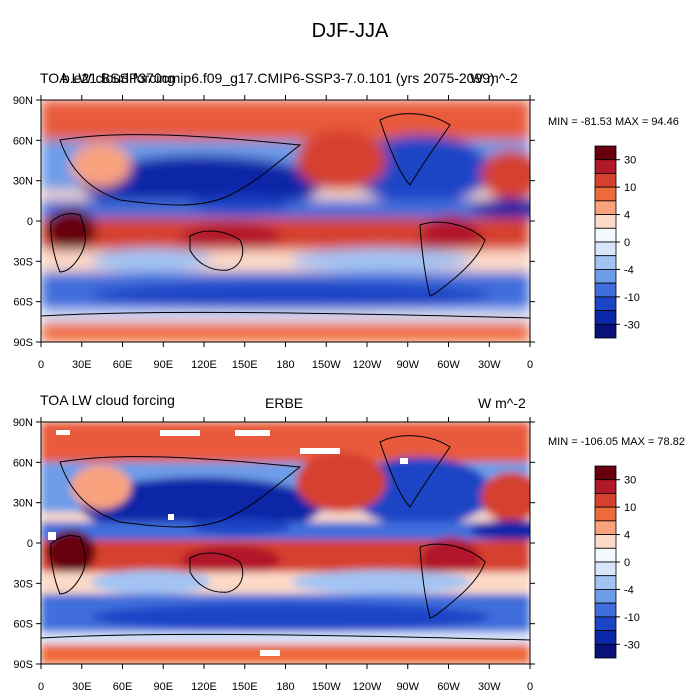 Image resolution: width=700 pixels, height=700 pixels. I want to click on panel2-left-label: TOA LW cloud forcing, so click(107, 400).